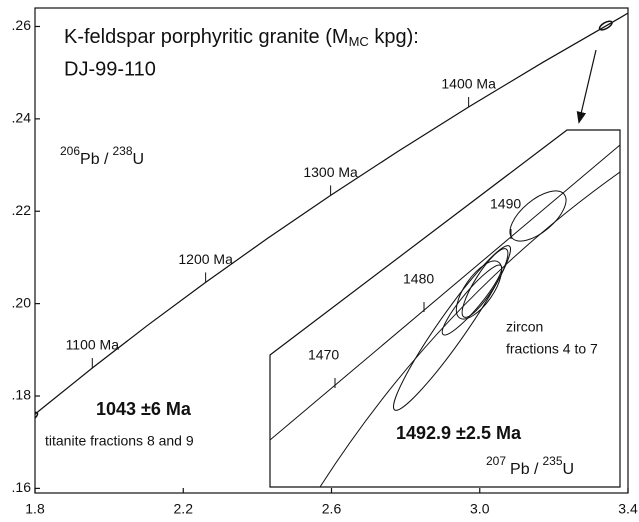 This screenshot has width=639, height=522. Describe the element at coordinates (496, 461) in the screenshot. I see `x-label-sup: 207` at that location.